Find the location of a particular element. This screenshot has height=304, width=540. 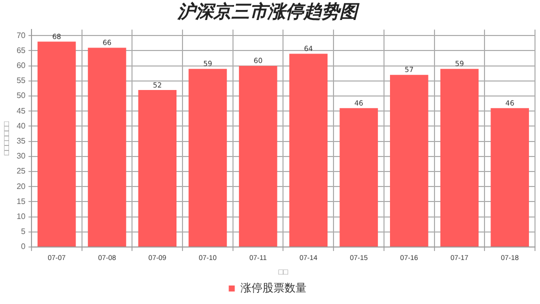

y-tick-label: 40 is located at coordinates (21, 125).